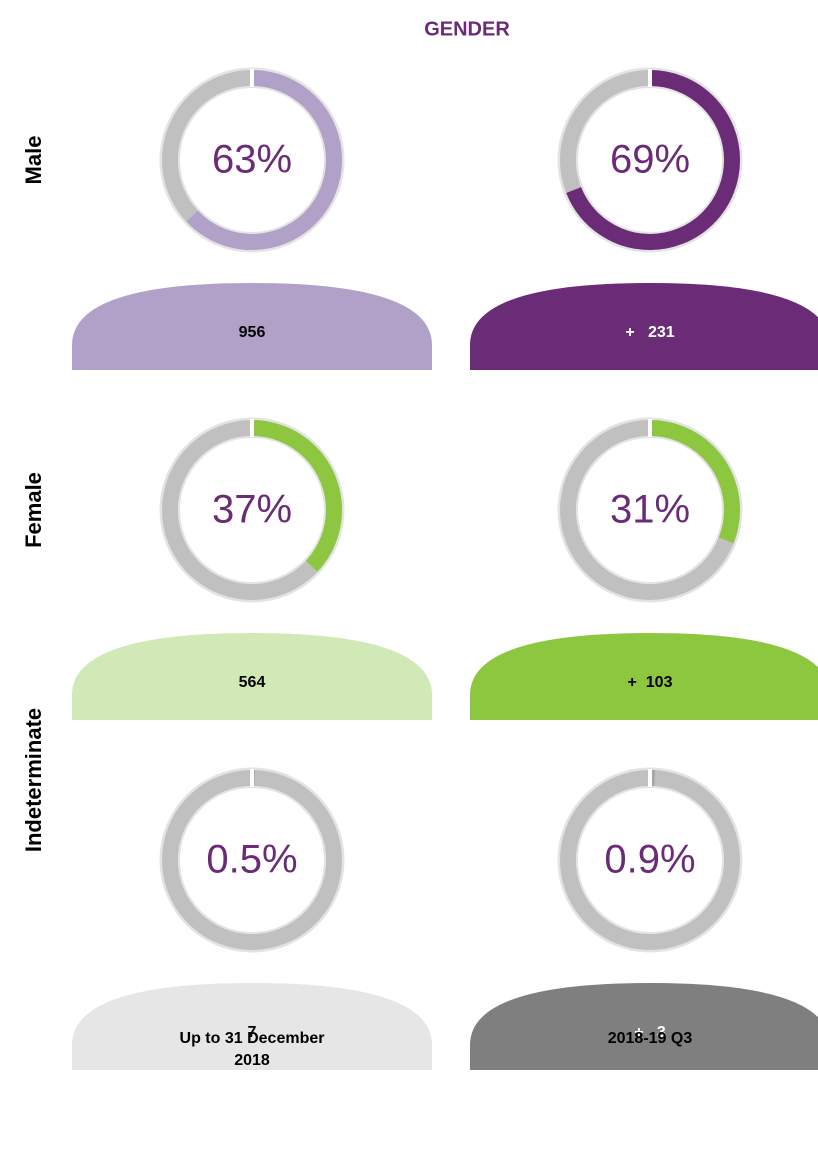 This screenshot has width=818, height=1165. Describe the element at coordinates (251, 860) in the screenshot. I see `percent-label: 0.5%` at that location.